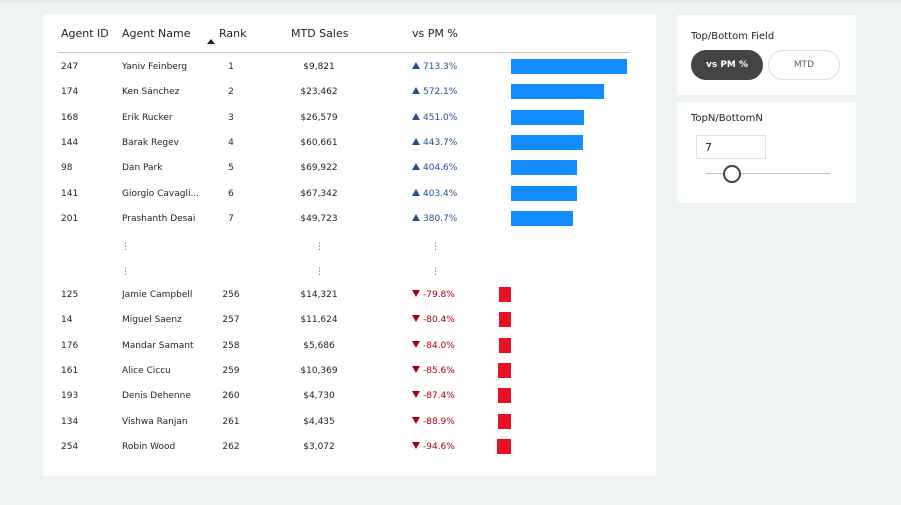  Describe the element at coordinates (349, 92) in the screenshot. I see `table-row: 174 Ken Sánchez 2 $23,462 572.1%` at that location.